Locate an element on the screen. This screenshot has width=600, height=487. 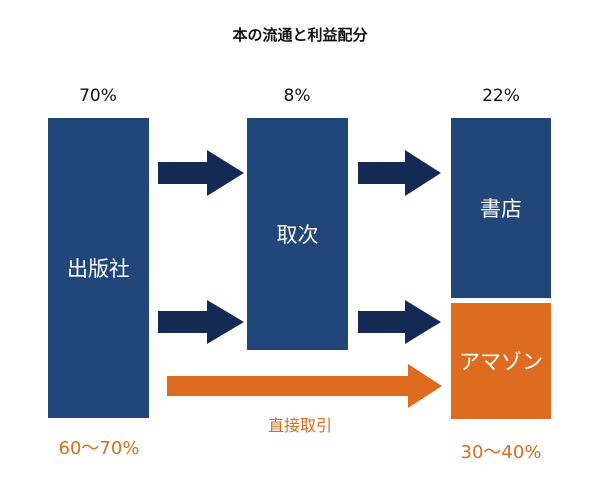
bookstore-label: 書店 is located at coordinates (501, 209).